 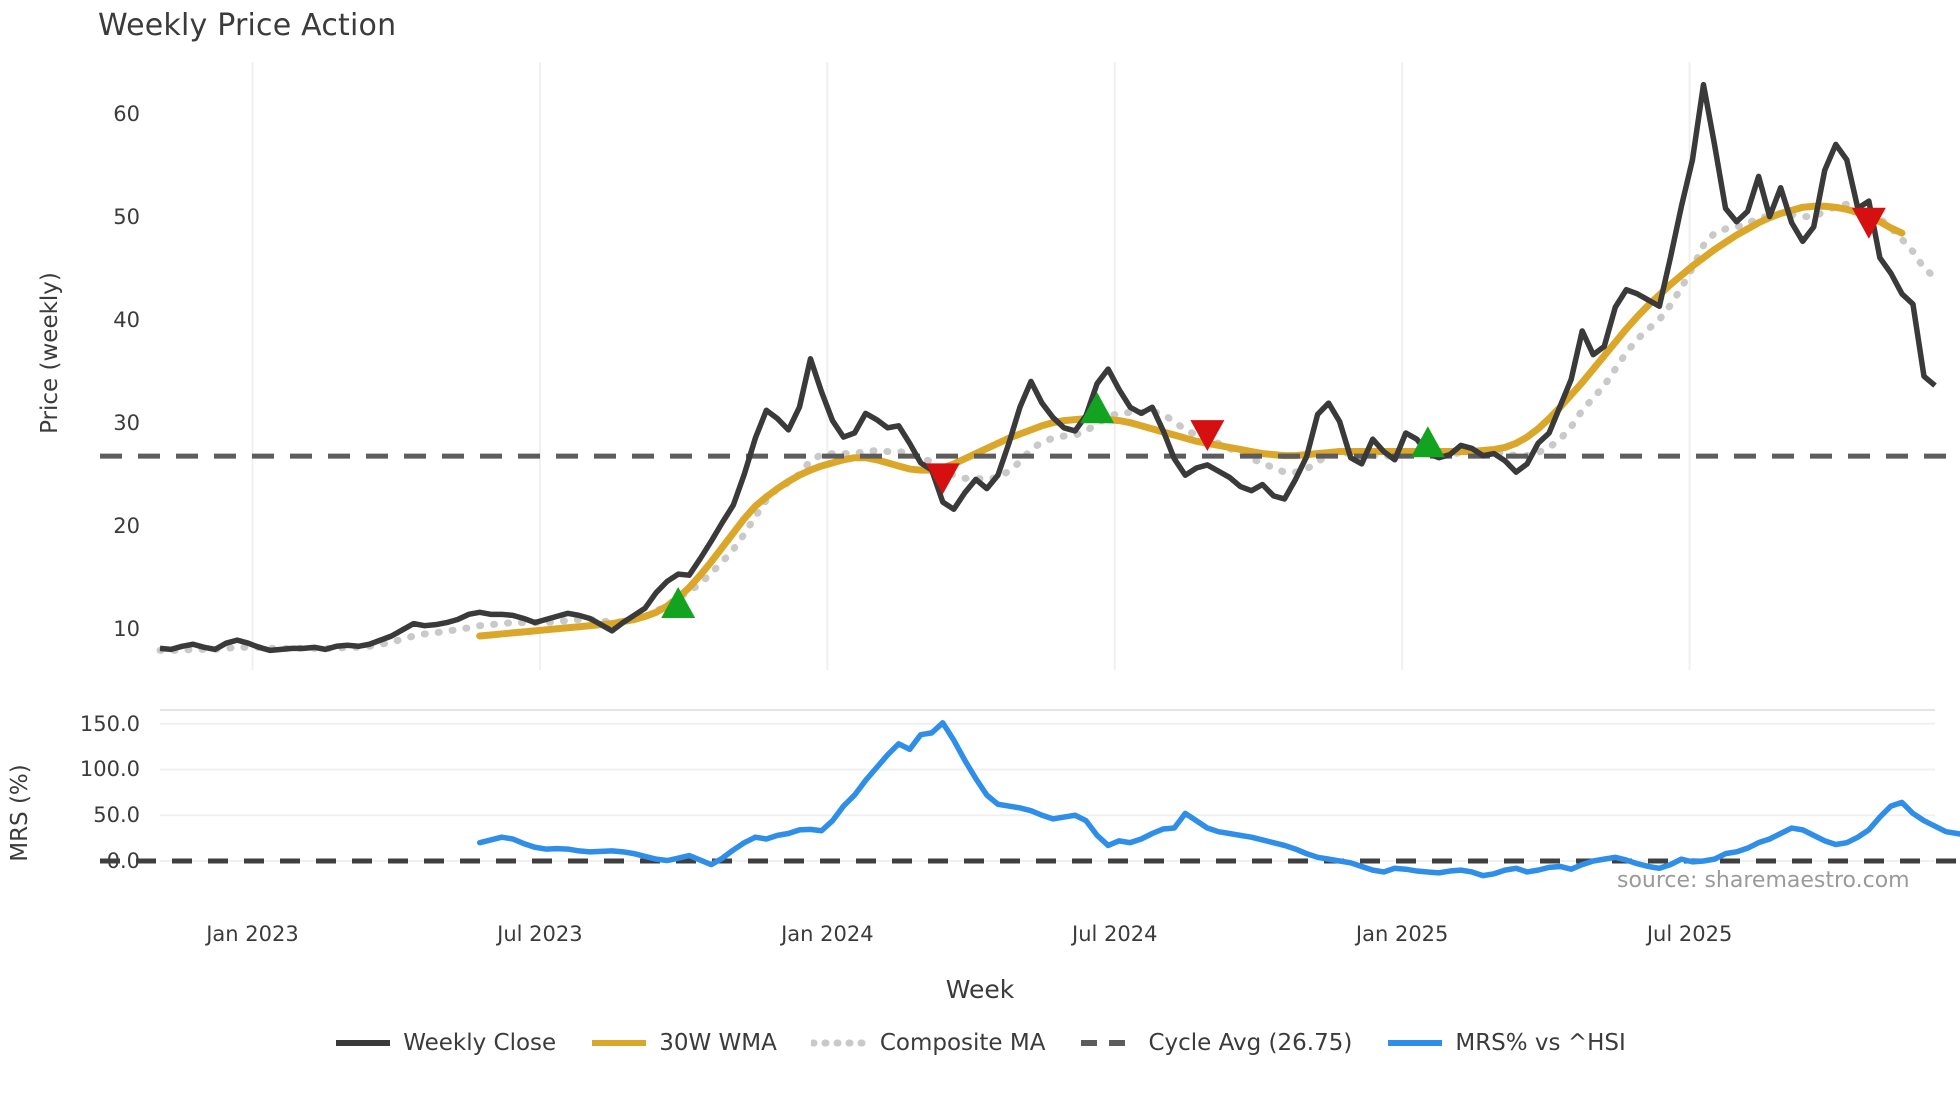 I want to click on legend-swatch-dashed-icon, so click(x=1108, y=1043).